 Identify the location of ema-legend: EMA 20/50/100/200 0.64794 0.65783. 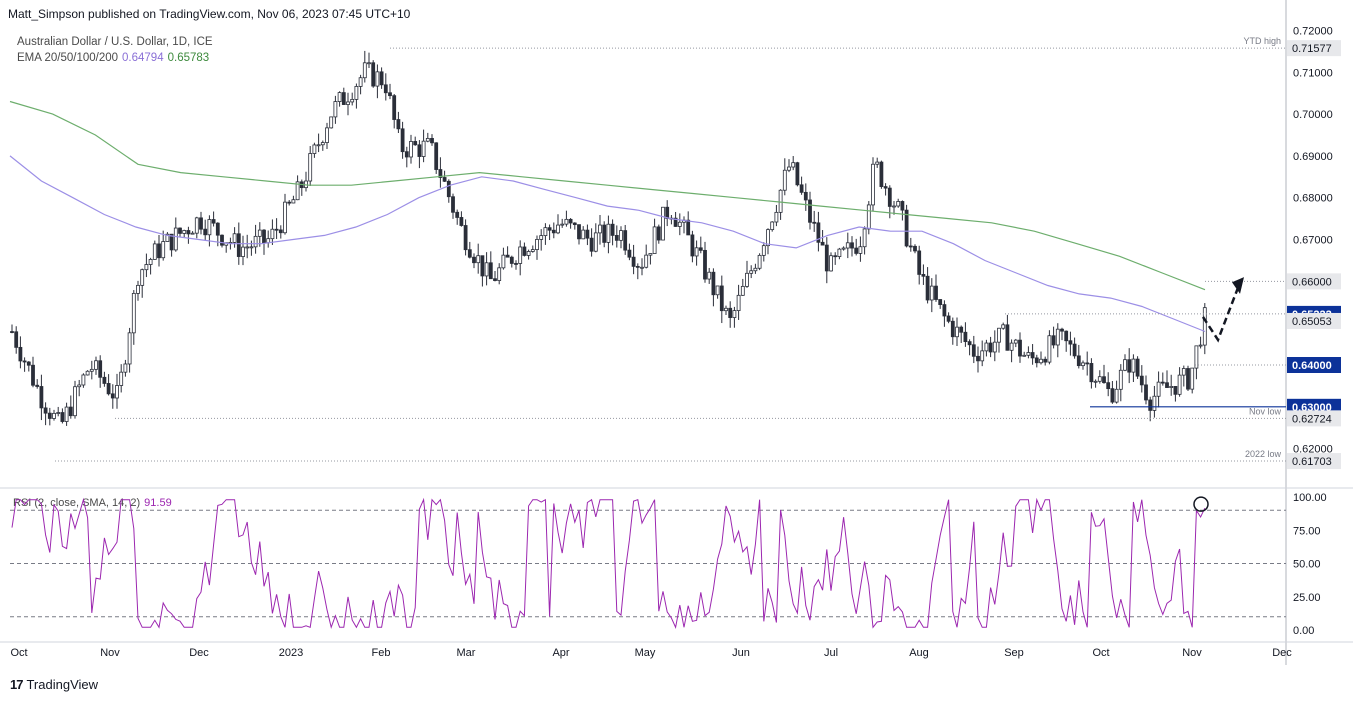
(113, 58).